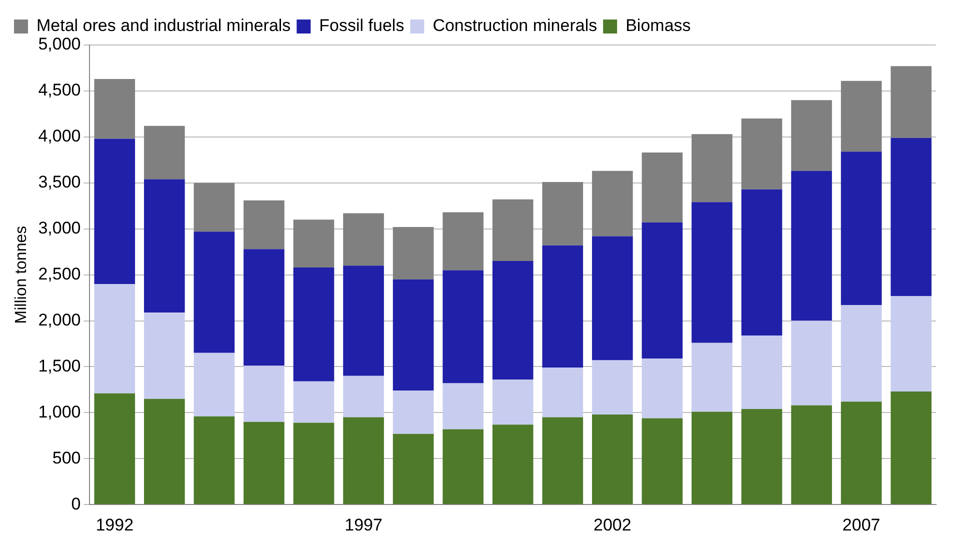 This screenshot has width=954, height=547. What do you see at coordinates (21, 275) in the screenshot?
I see `y-axis-title: Million tonnes` at bounding box center [21, 275].